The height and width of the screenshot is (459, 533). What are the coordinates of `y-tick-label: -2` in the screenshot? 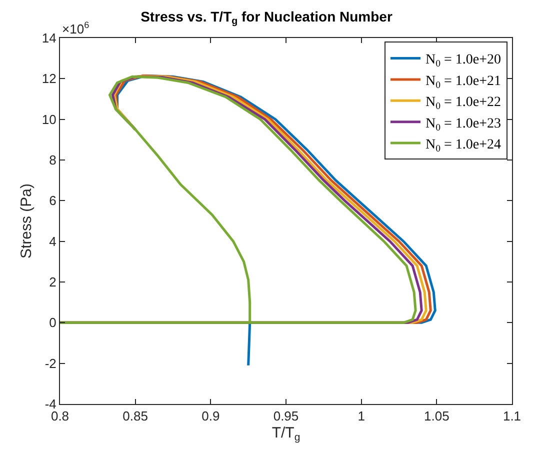 It's located at (50, 363).